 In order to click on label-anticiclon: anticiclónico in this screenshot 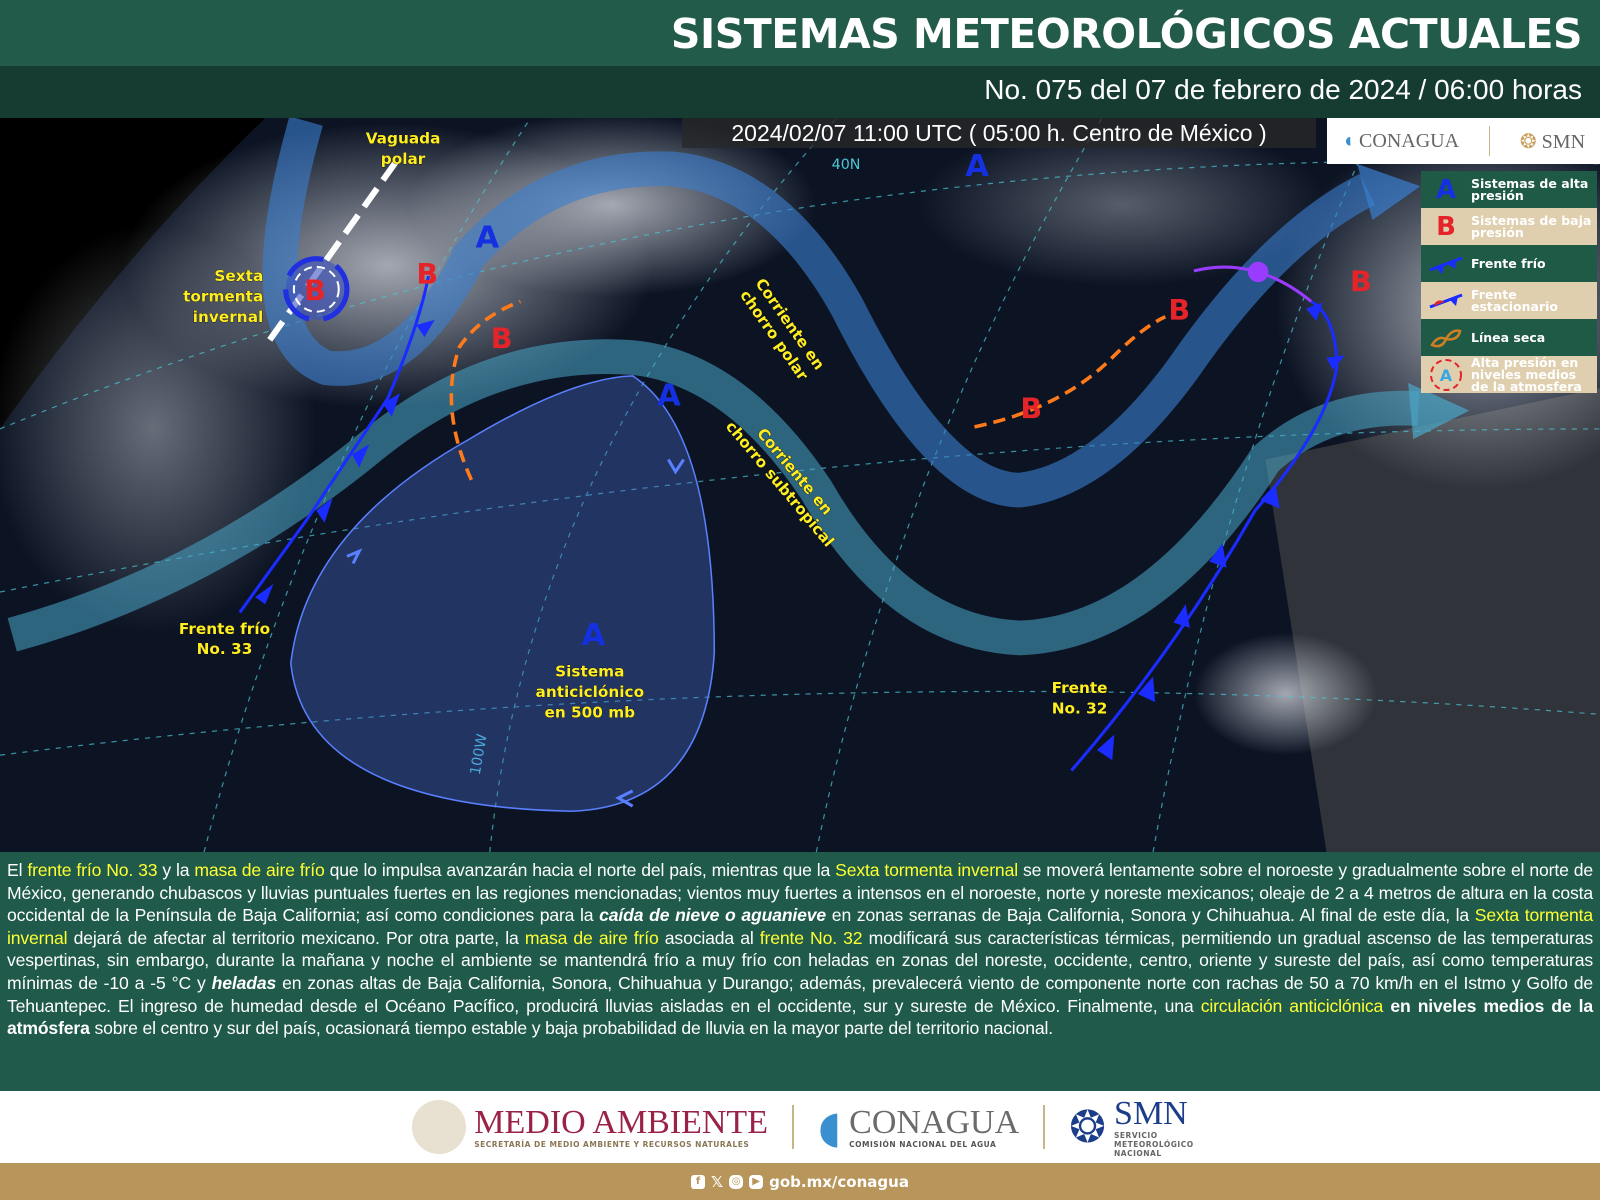, I will do `click(590, 692)`.